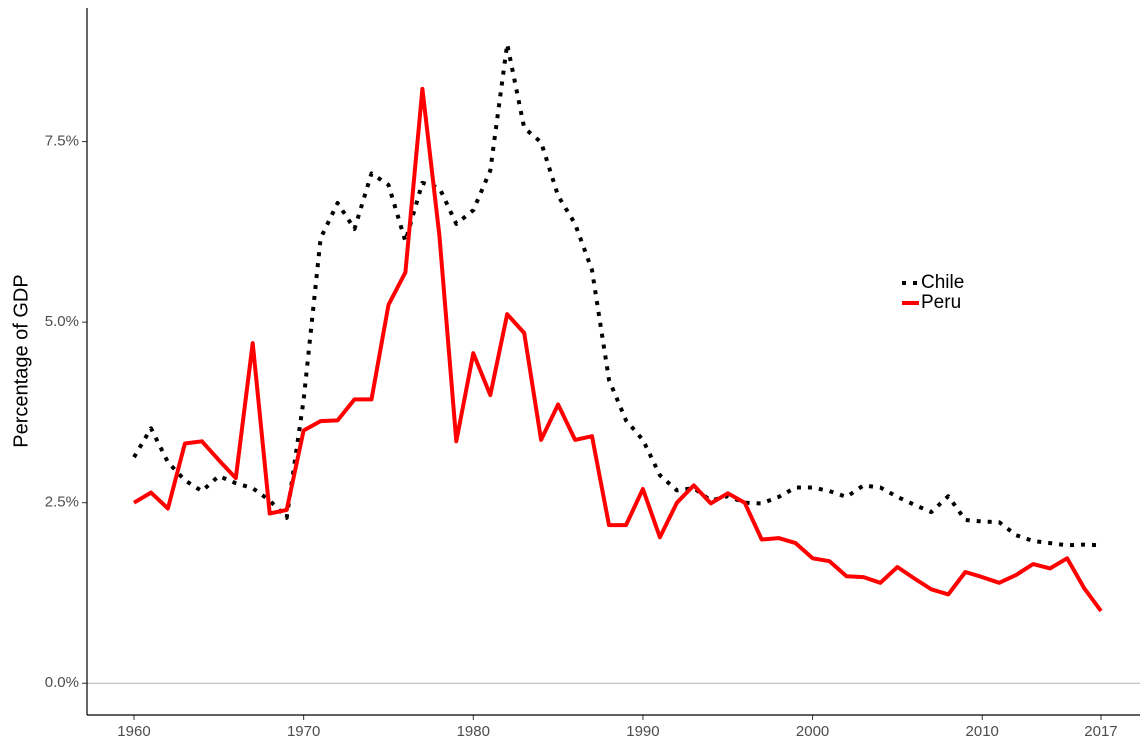  What do you see at coordinates (62, 141) in the screenshot?
I see `y-tick-label: 7.5%` at bounding box center [62, 141].